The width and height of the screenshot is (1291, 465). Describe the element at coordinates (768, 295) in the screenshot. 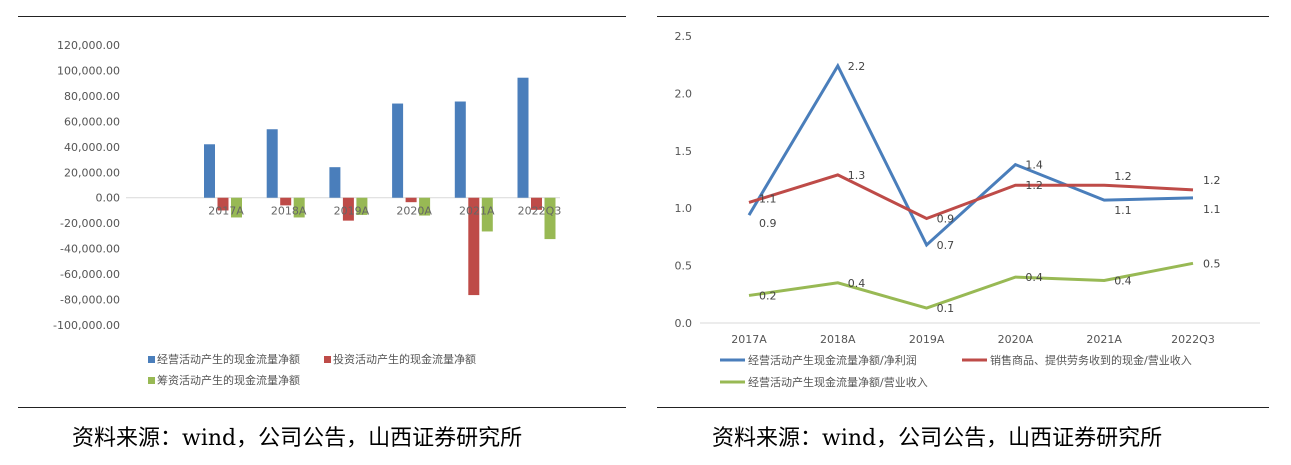

I see `data-label: 0.2` at that location.